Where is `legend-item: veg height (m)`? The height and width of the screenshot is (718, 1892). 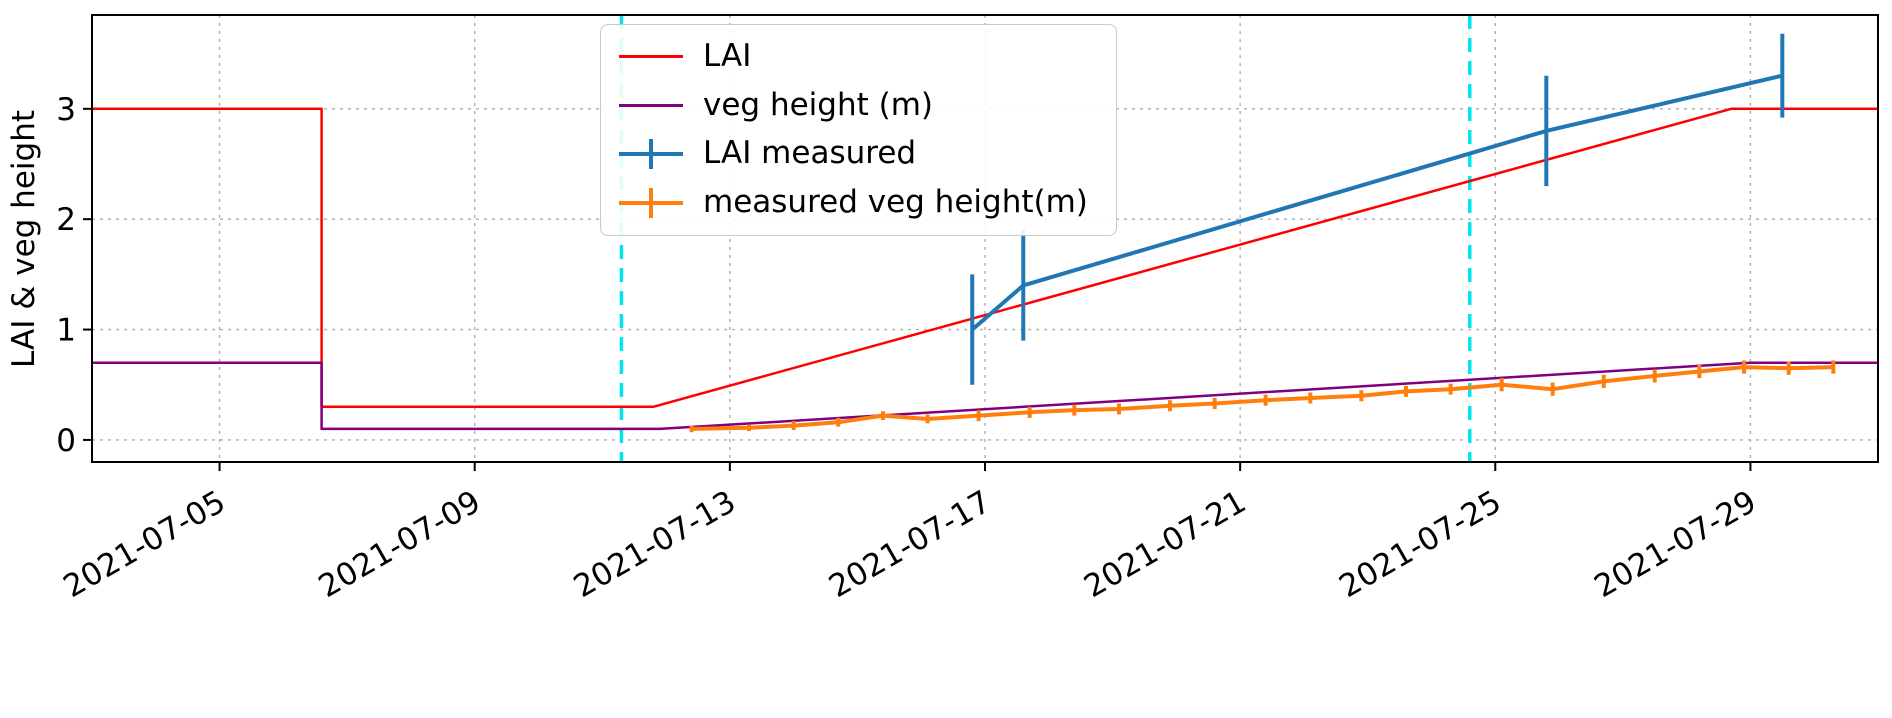 legend-item: veg height (m) is located at coordinates (853, 105).